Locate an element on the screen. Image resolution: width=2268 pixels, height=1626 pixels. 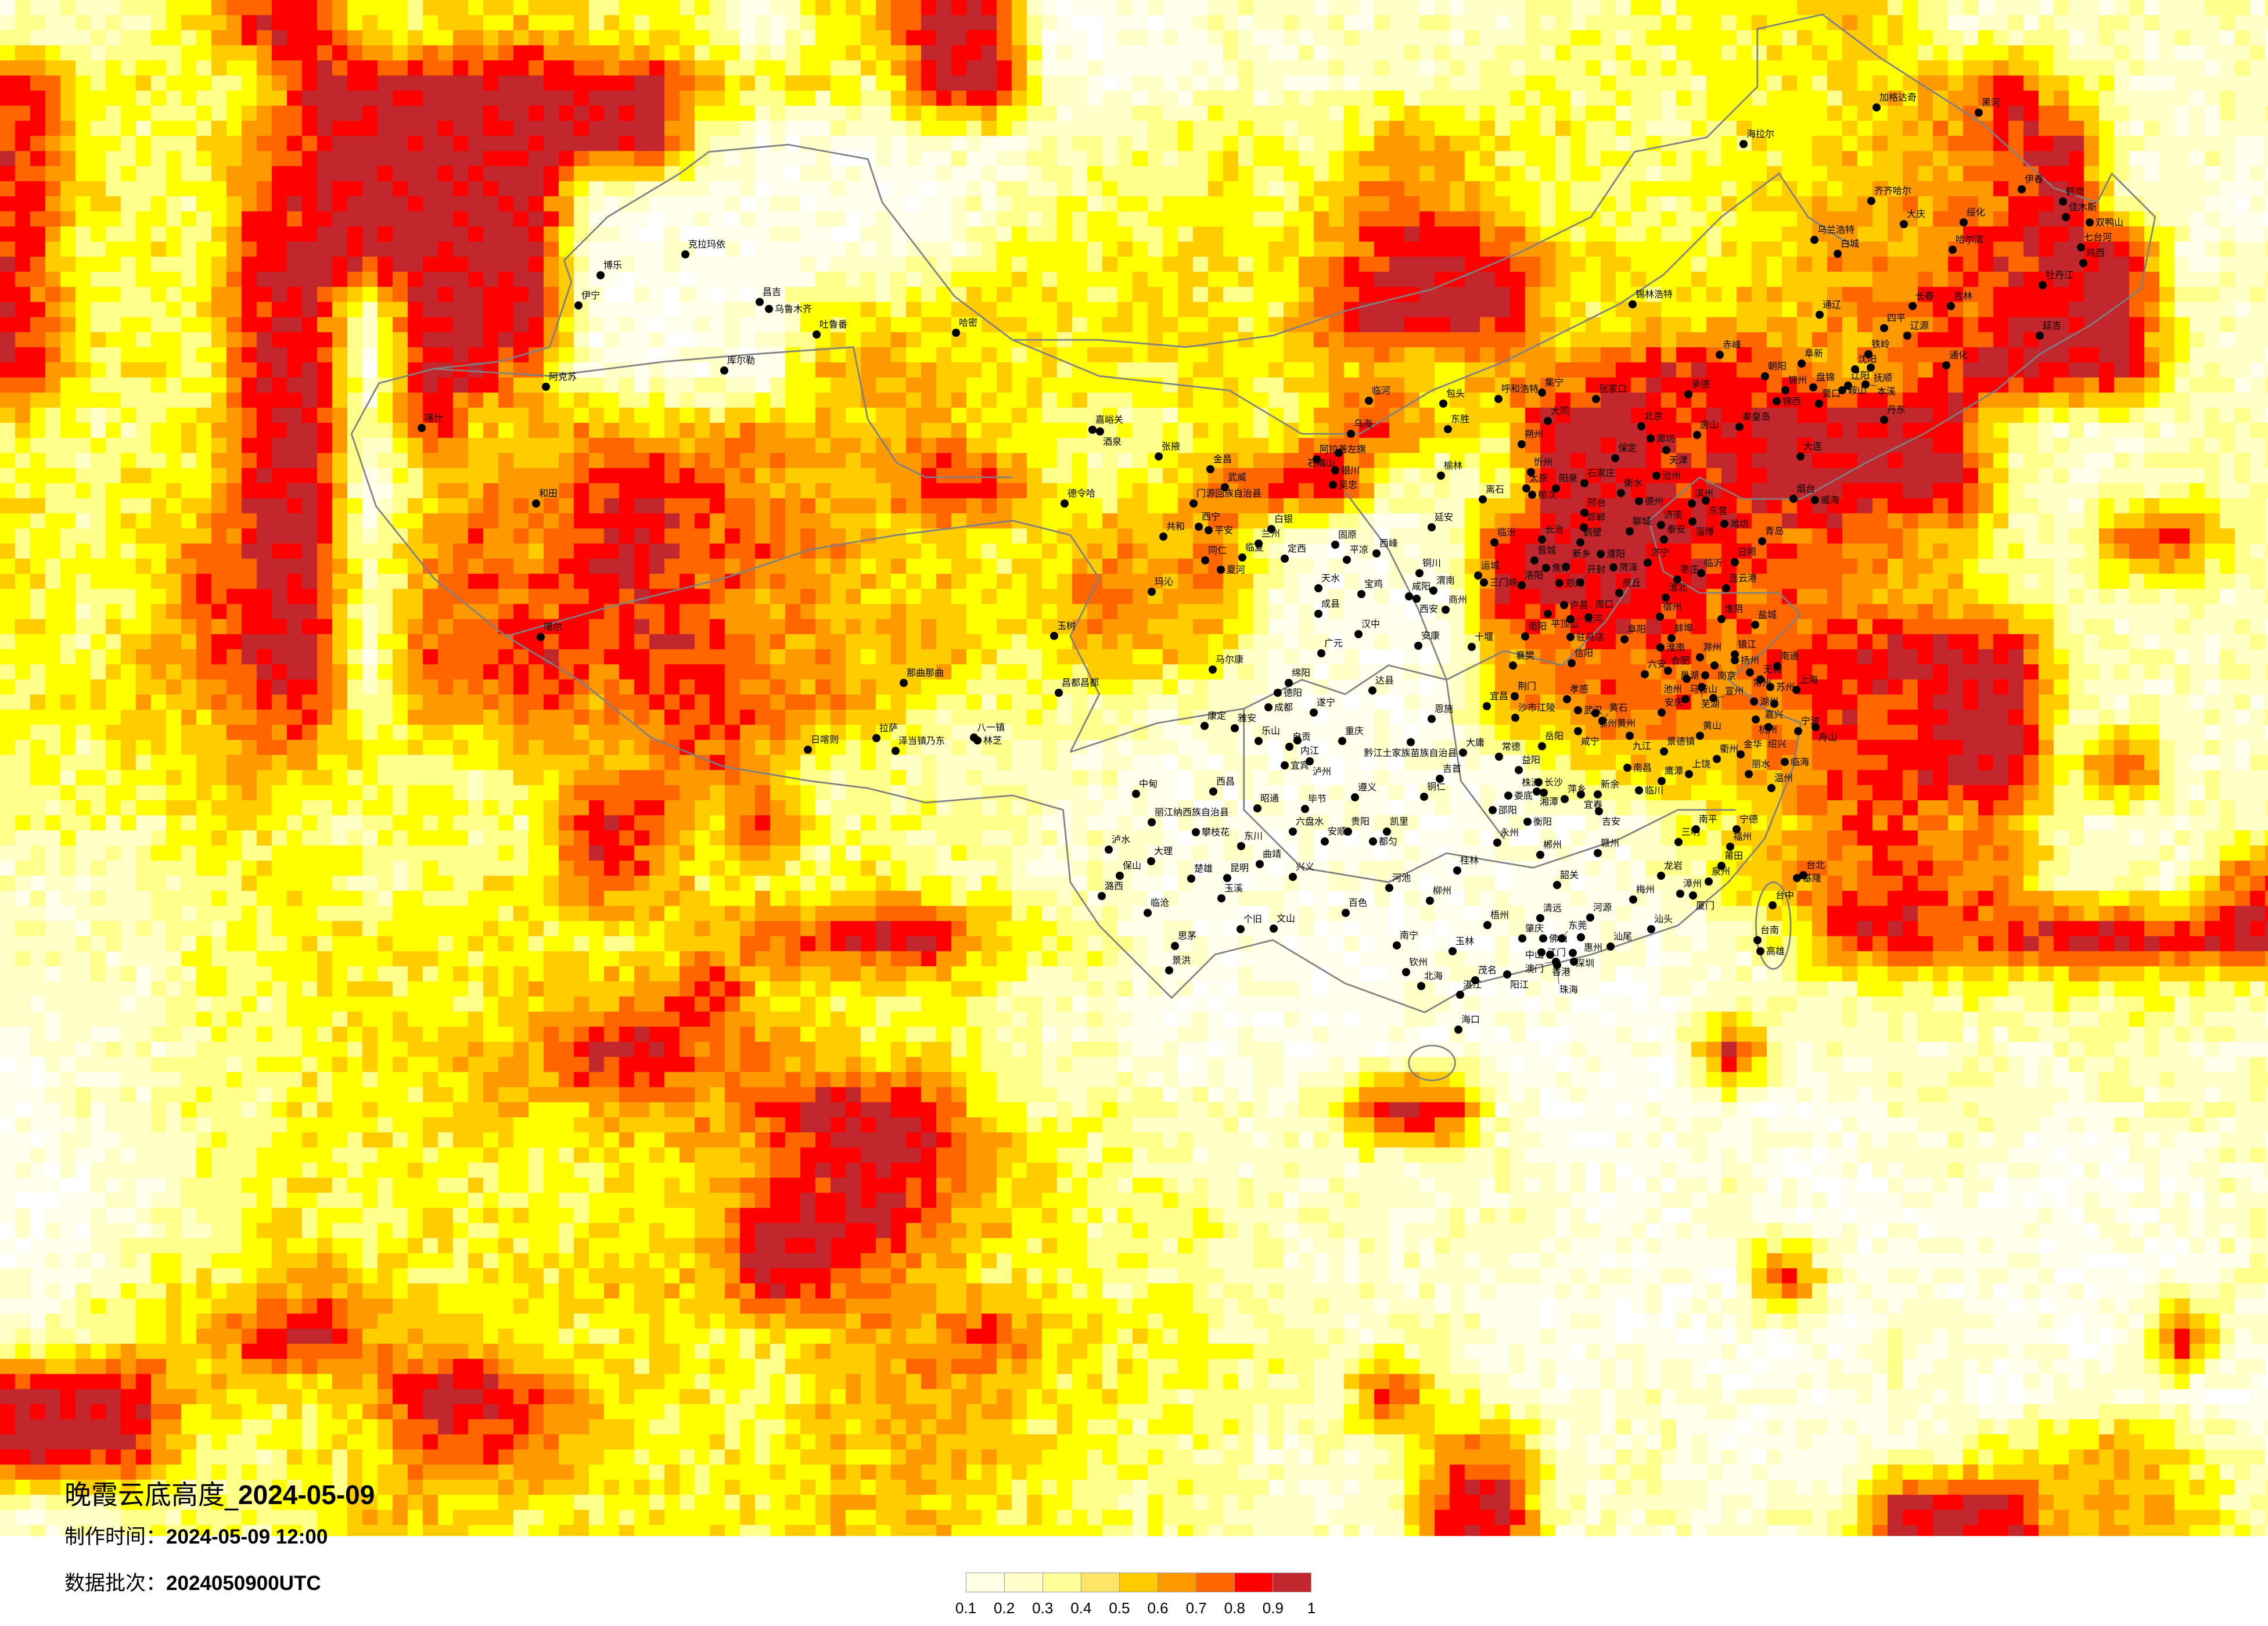
city-marker: 滁州 is located at coordinates (1708, 651).